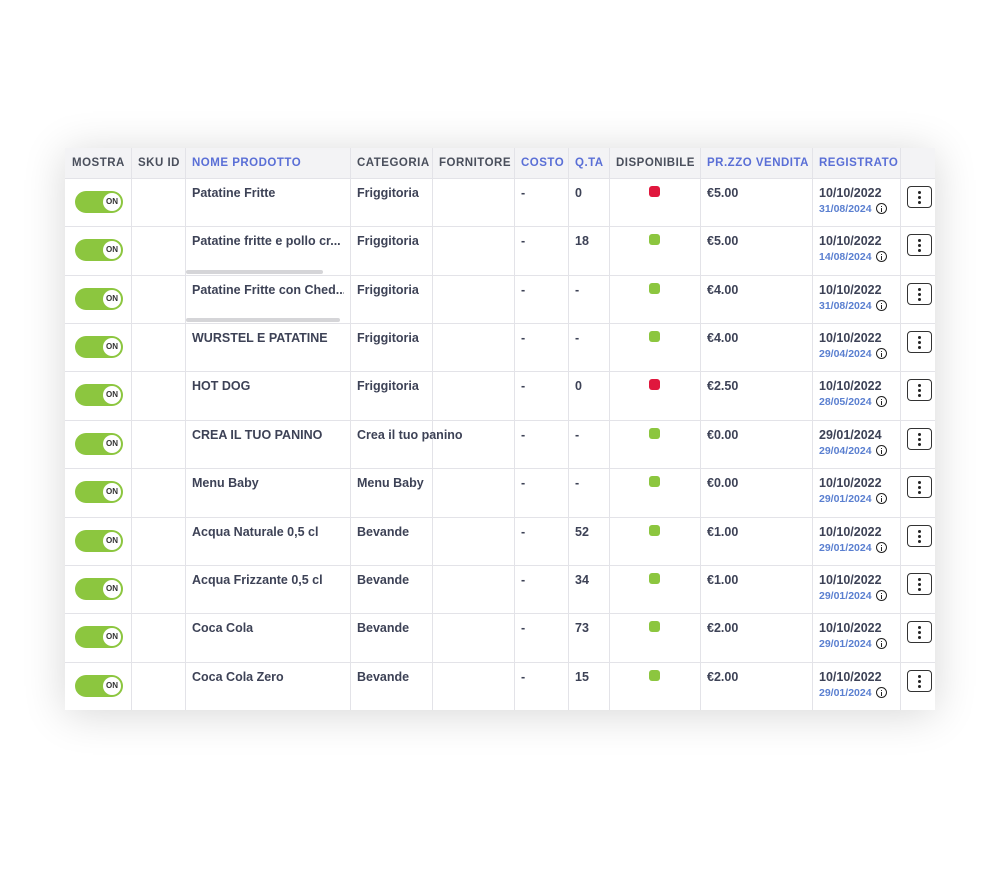 Image resolution: width=1000 pixels, height=881 pixels. Describe the element at coordinates (723, 628) in the screenshot. I see `sale-price: €2.00` at that location.